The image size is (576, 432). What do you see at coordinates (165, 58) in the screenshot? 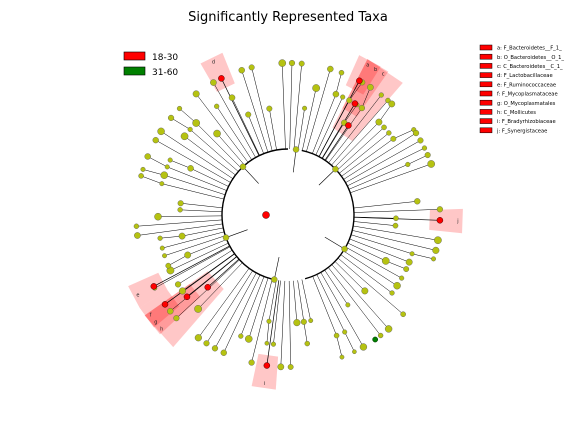
I see `group-legend-label-18-30: 18-30` at bounding box center [165, 58].